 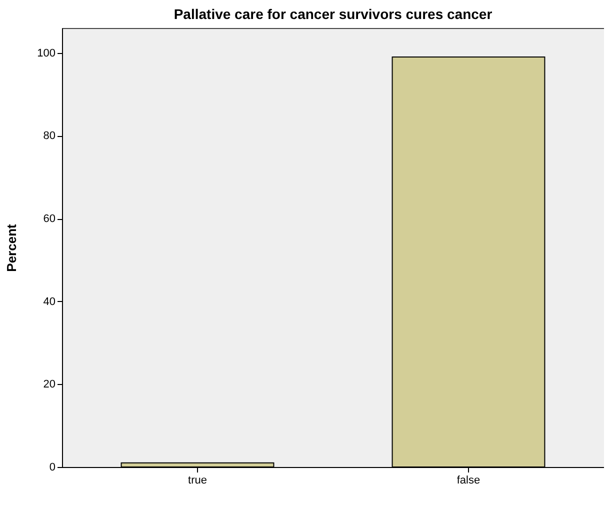 What do you see at coordinates (468, 480) in the screenshot?
I see `x-tick-label: false` at bounding box center [468, 480].